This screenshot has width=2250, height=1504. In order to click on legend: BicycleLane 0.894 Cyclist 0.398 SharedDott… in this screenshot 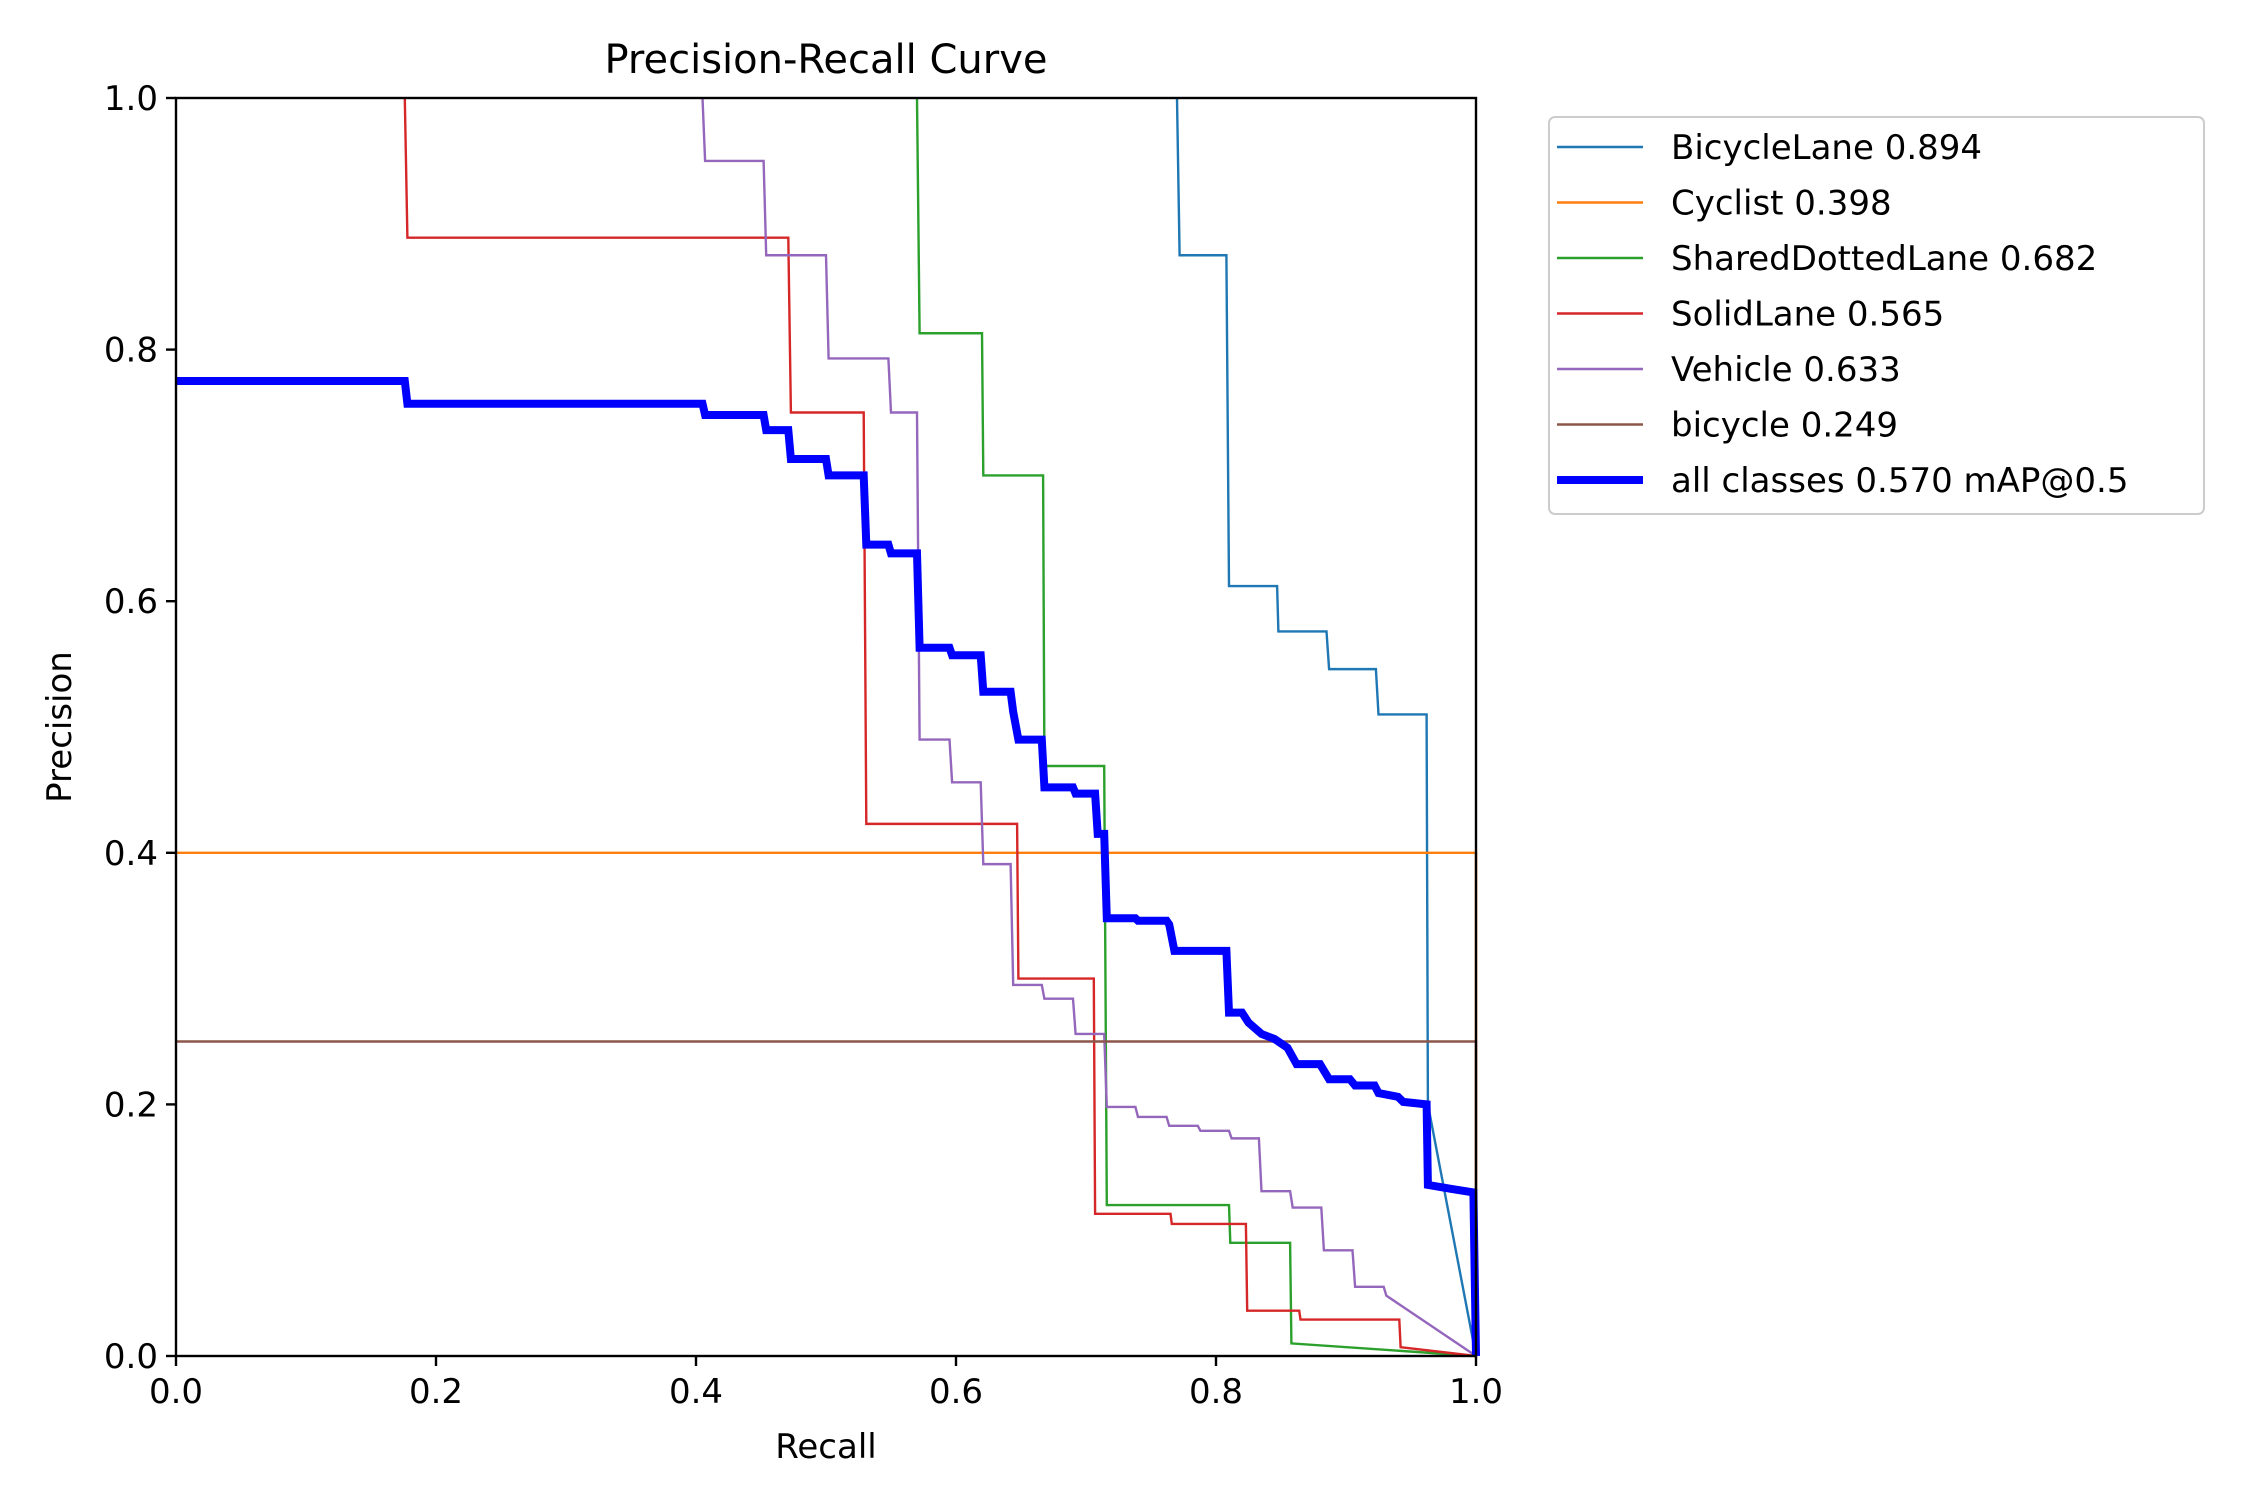, I will do `click(1876, 315)`.